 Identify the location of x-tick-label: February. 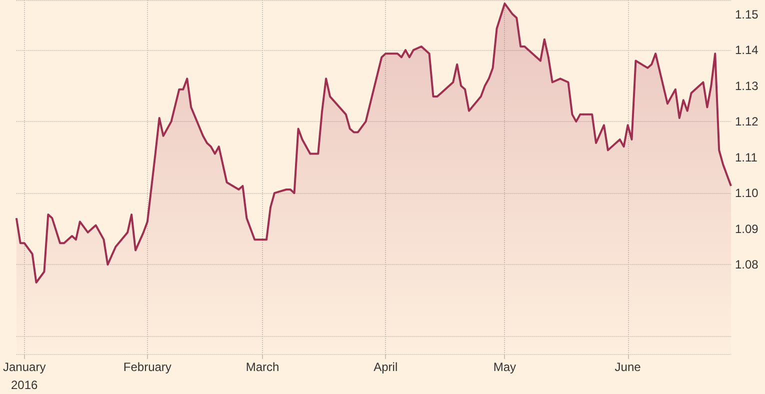
(147, 367).